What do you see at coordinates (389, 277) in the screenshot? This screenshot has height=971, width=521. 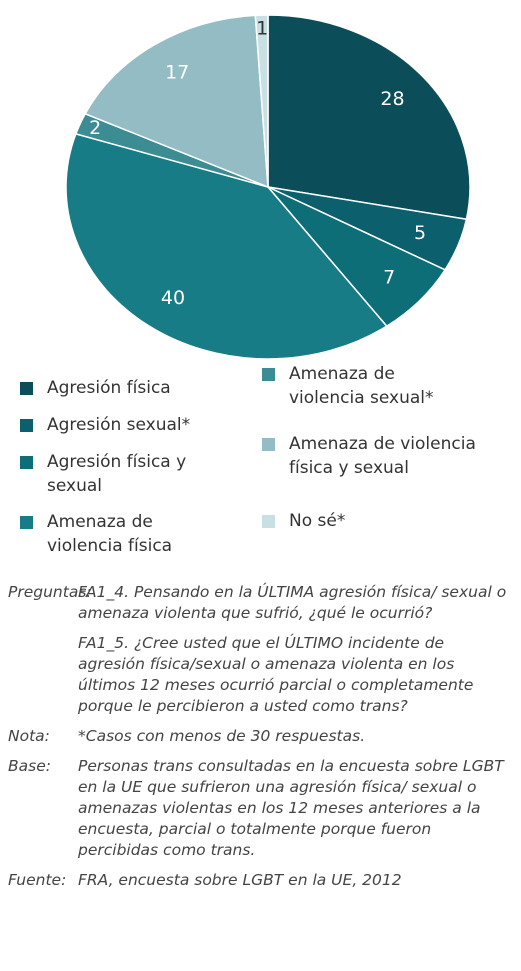 I see `data-label: 7` at bounding box center [389, 277].